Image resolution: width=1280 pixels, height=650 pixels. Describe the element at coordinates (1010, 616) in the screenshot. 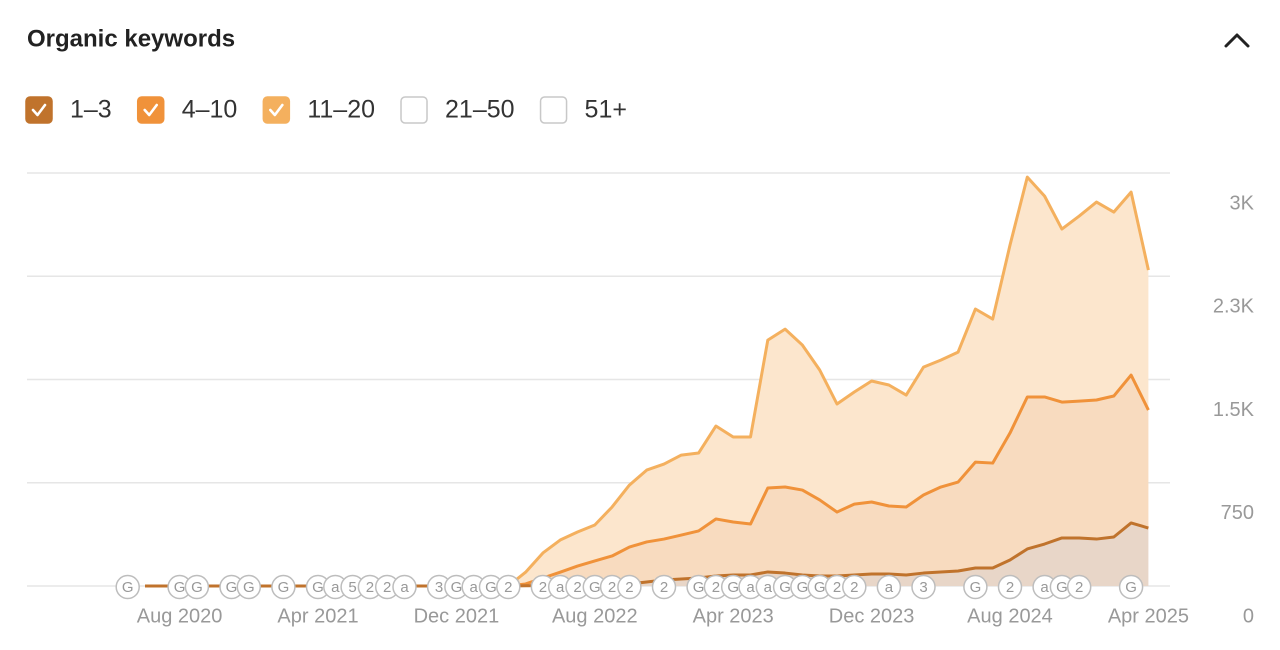

I see `x-tick-label: Aug 2024` at that location.